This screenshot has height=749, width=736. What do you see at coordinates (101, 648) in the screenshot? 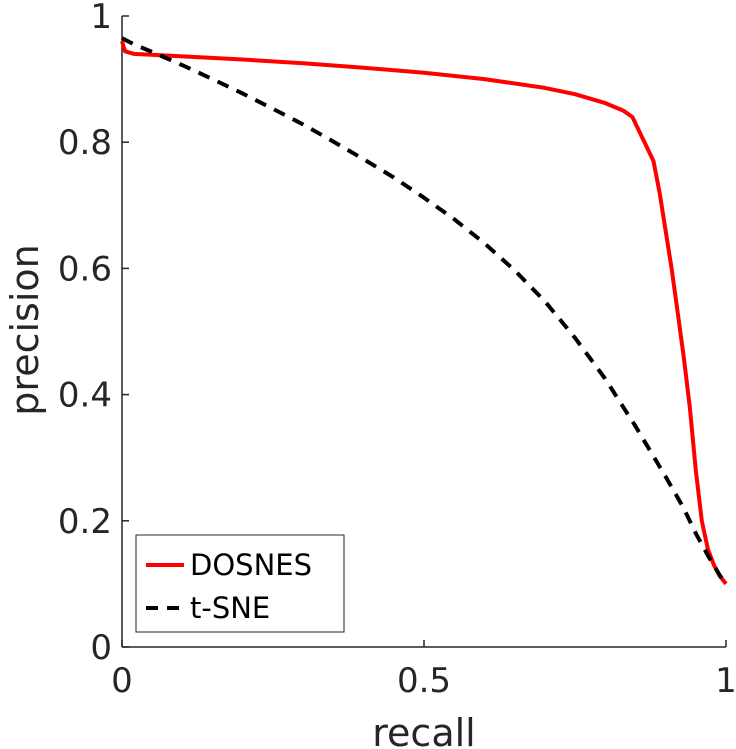
I see `y-tick-label: 0` at bounding box center [101, 648].